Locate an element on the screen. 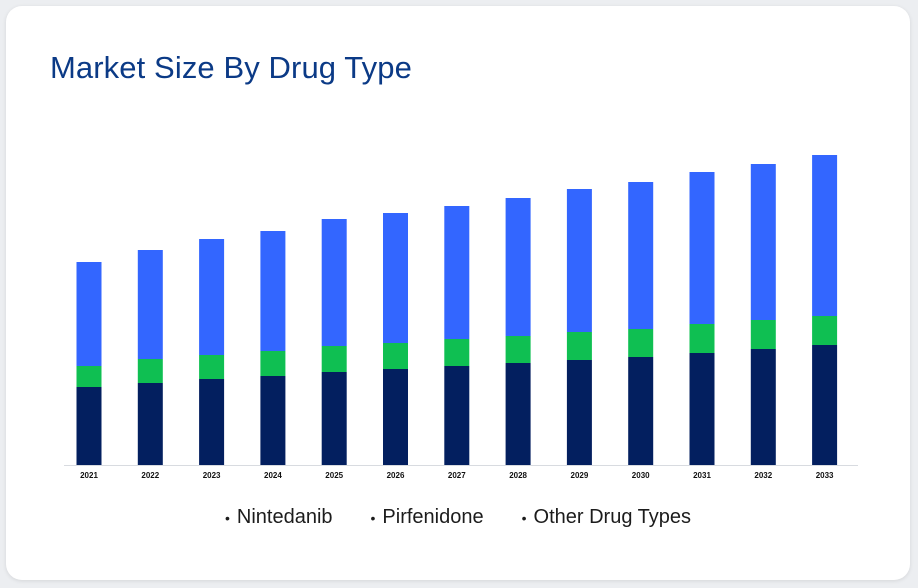 The height and width of the screenshot is (588, 918). bar-segment-nintedanib-2029 is located at coordinates (579, 412).